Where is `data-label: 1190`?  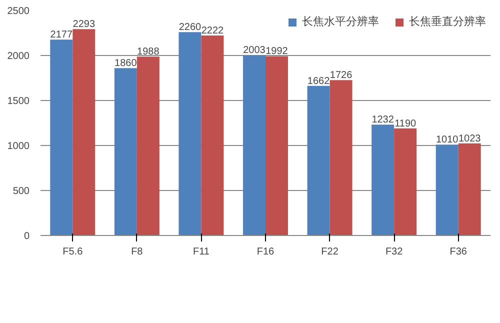
data-label: 1190 is located at coordinates (405, 124).